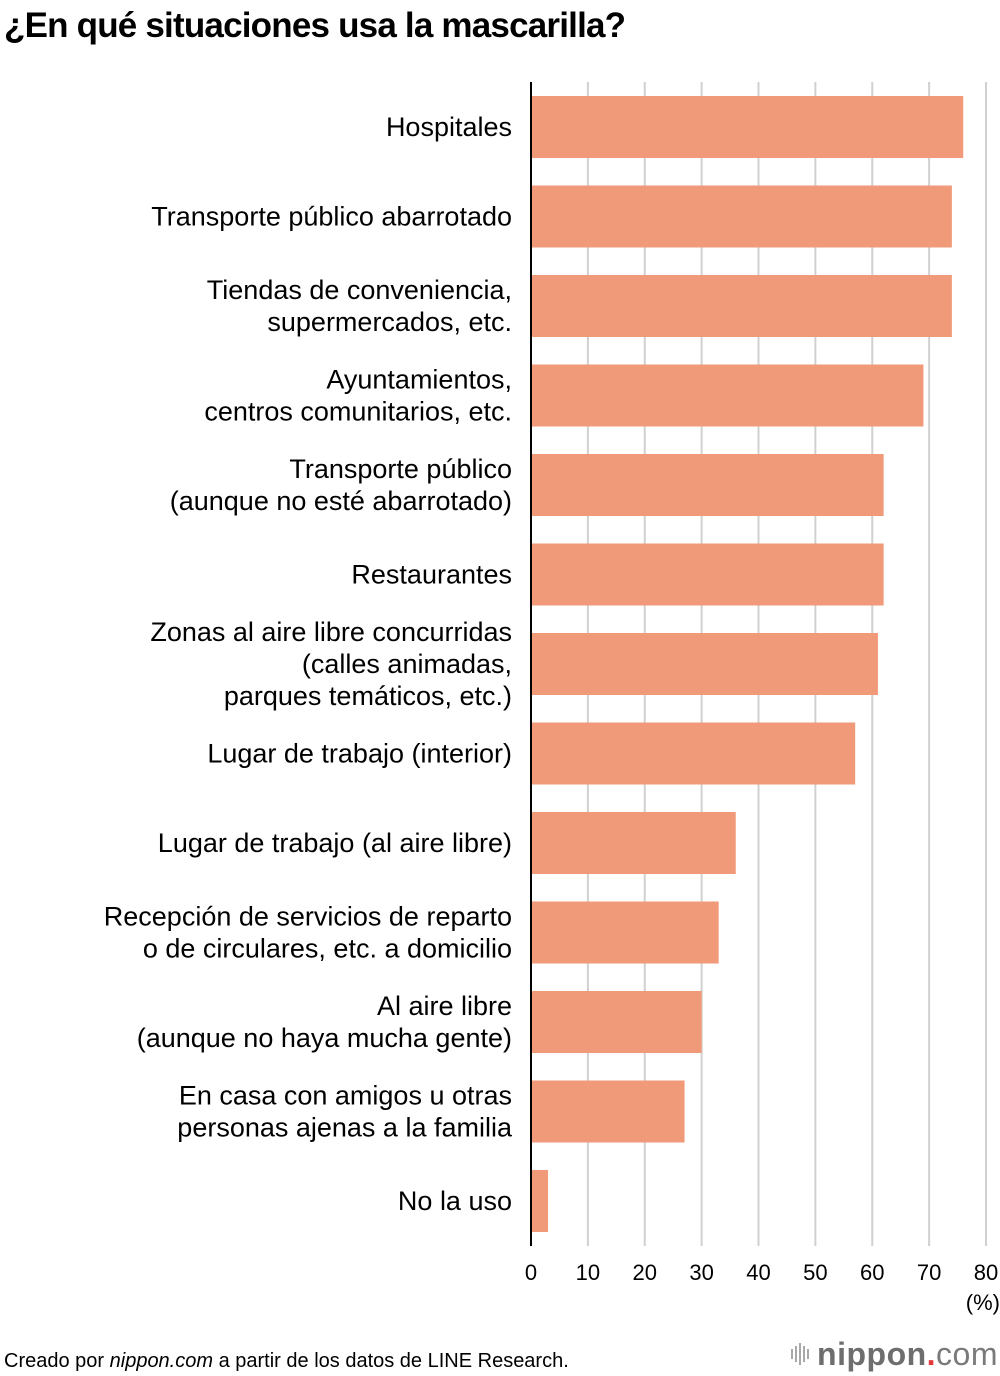  What do you see at coordinates (800, 1354) in the screenshot?
I see `sound-bars-icon` at bounding box center [800, 1354].